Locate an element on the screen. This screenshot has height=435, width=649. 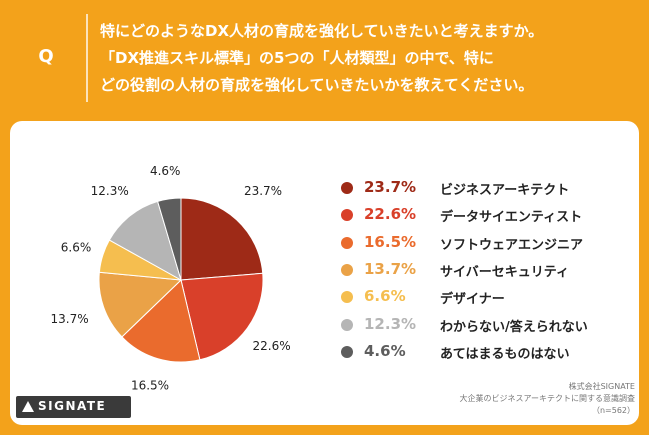
legend-item: 4.6% あてはまるものはない is located at coordinates (486, 352).